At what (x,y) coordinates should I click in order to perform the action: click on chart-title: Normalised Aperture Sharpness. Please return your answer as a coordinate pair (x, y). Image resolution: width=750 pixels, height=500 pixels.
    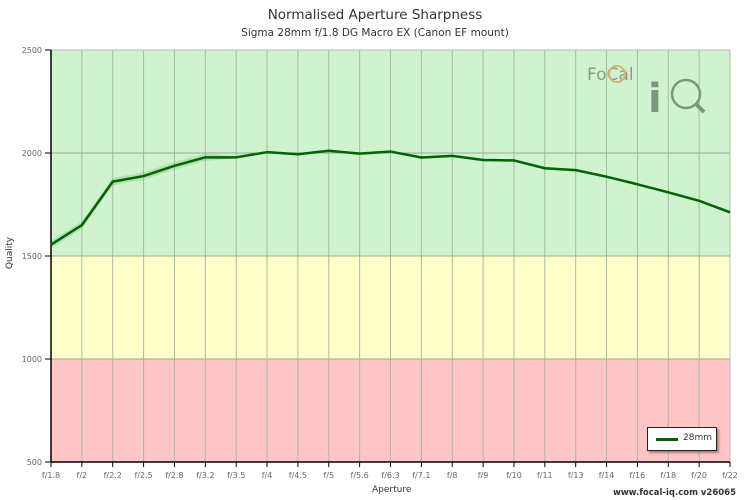
    Looking at the image, I should click on (375, 15).